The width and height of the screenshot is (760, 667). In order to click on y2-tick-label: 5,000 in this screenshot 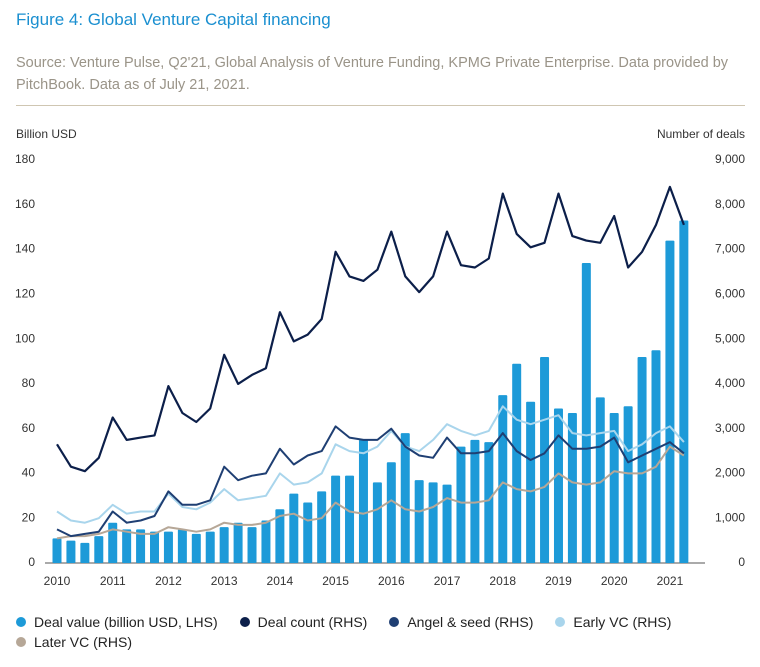, I will do `click(730, 338)`.